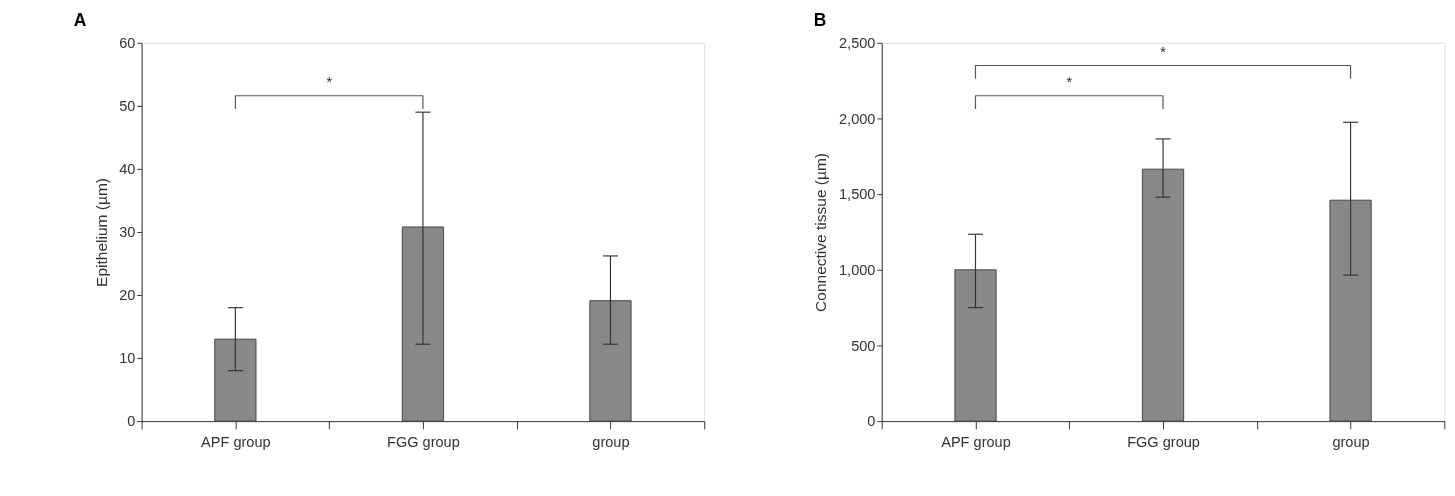  Describe the element at coordinates (127, 169) in the screenshot. I see `y-tick-label: 40` at that location.